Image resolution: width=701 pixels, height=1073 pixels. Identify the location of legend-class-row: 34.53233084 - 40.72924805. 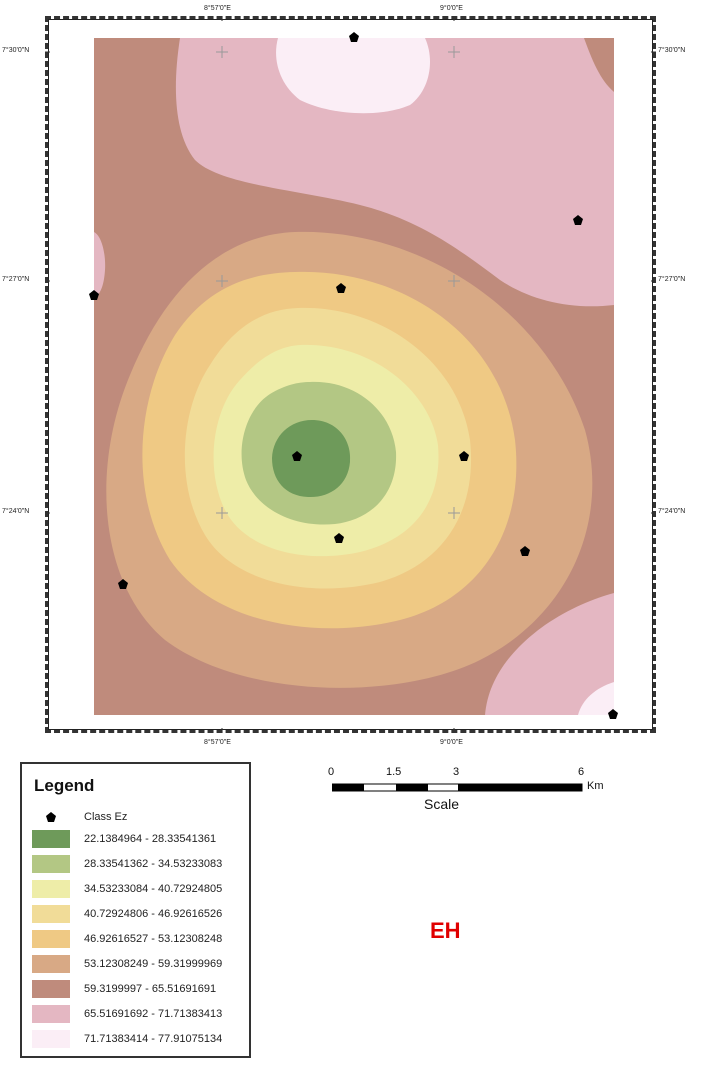
(139, 890).